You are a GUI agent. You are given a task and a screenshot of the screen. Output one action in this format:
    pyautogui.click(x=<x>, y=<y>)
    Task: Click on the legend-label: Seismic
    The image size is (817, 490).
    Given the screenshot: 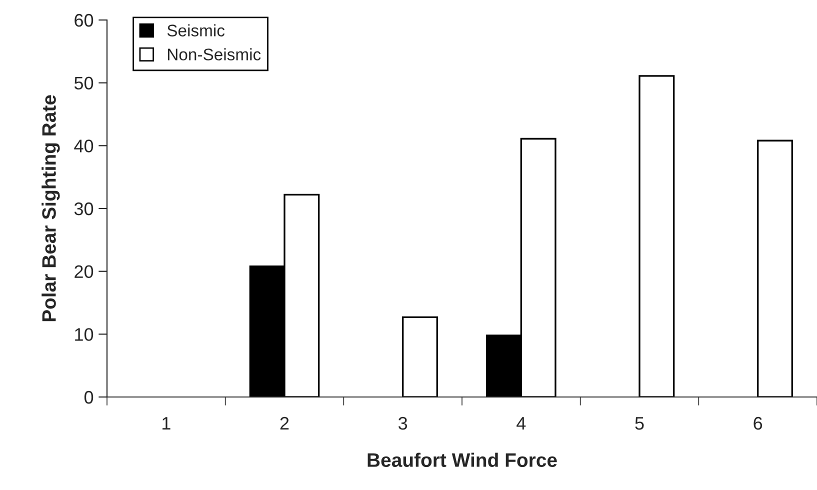 What is the action you would take?
    pyautogui.click(x=196, y=30)
    